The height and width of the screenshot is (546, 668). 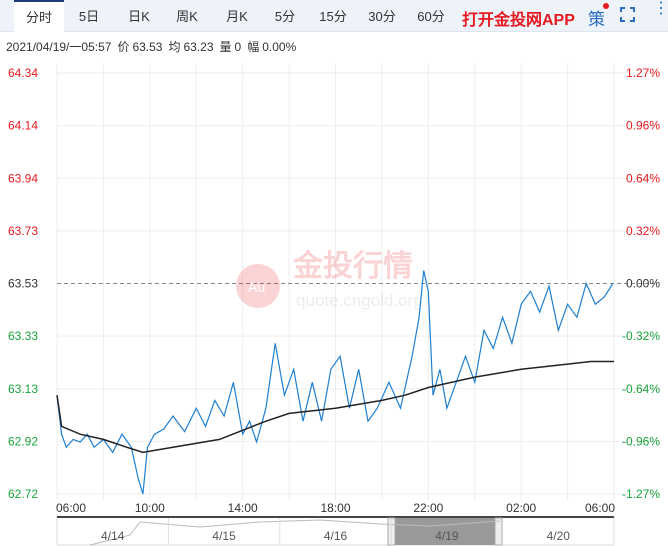 What do you see at coordinates (285, 16) in the screenshot?
I see `tab-5min: 5分` at bounding box center [285, 16].